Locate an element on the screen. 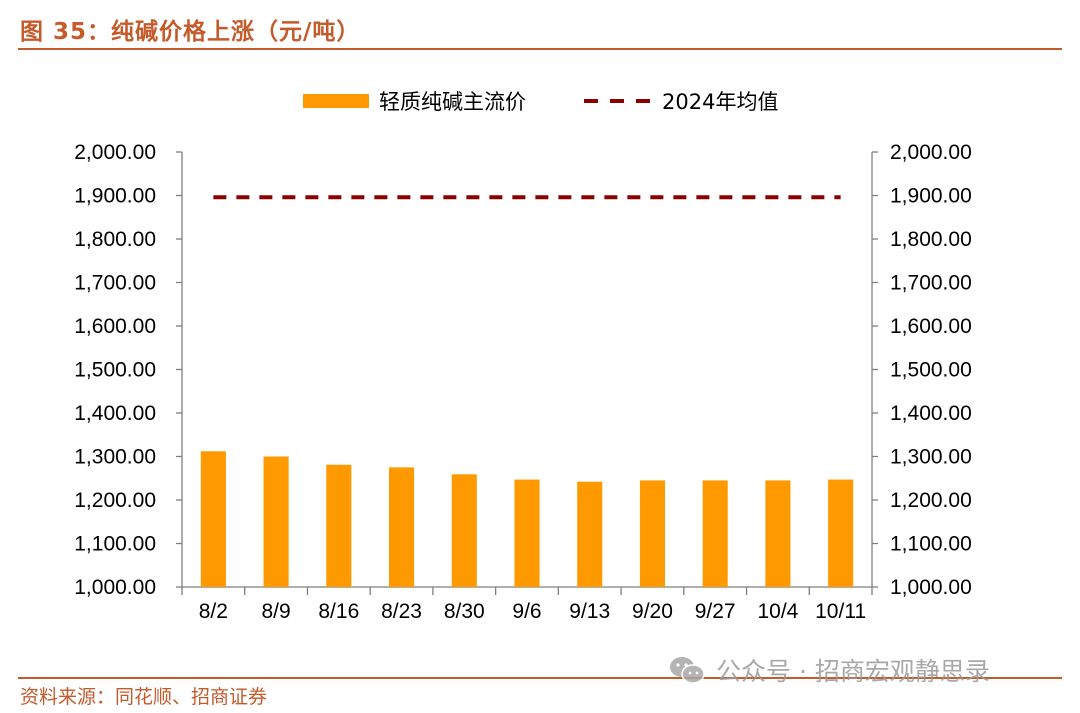 The width and height of the screenshot is (1080, 713). y-tick-label-left: 1,500.00 is located at coordinates (115, 370).